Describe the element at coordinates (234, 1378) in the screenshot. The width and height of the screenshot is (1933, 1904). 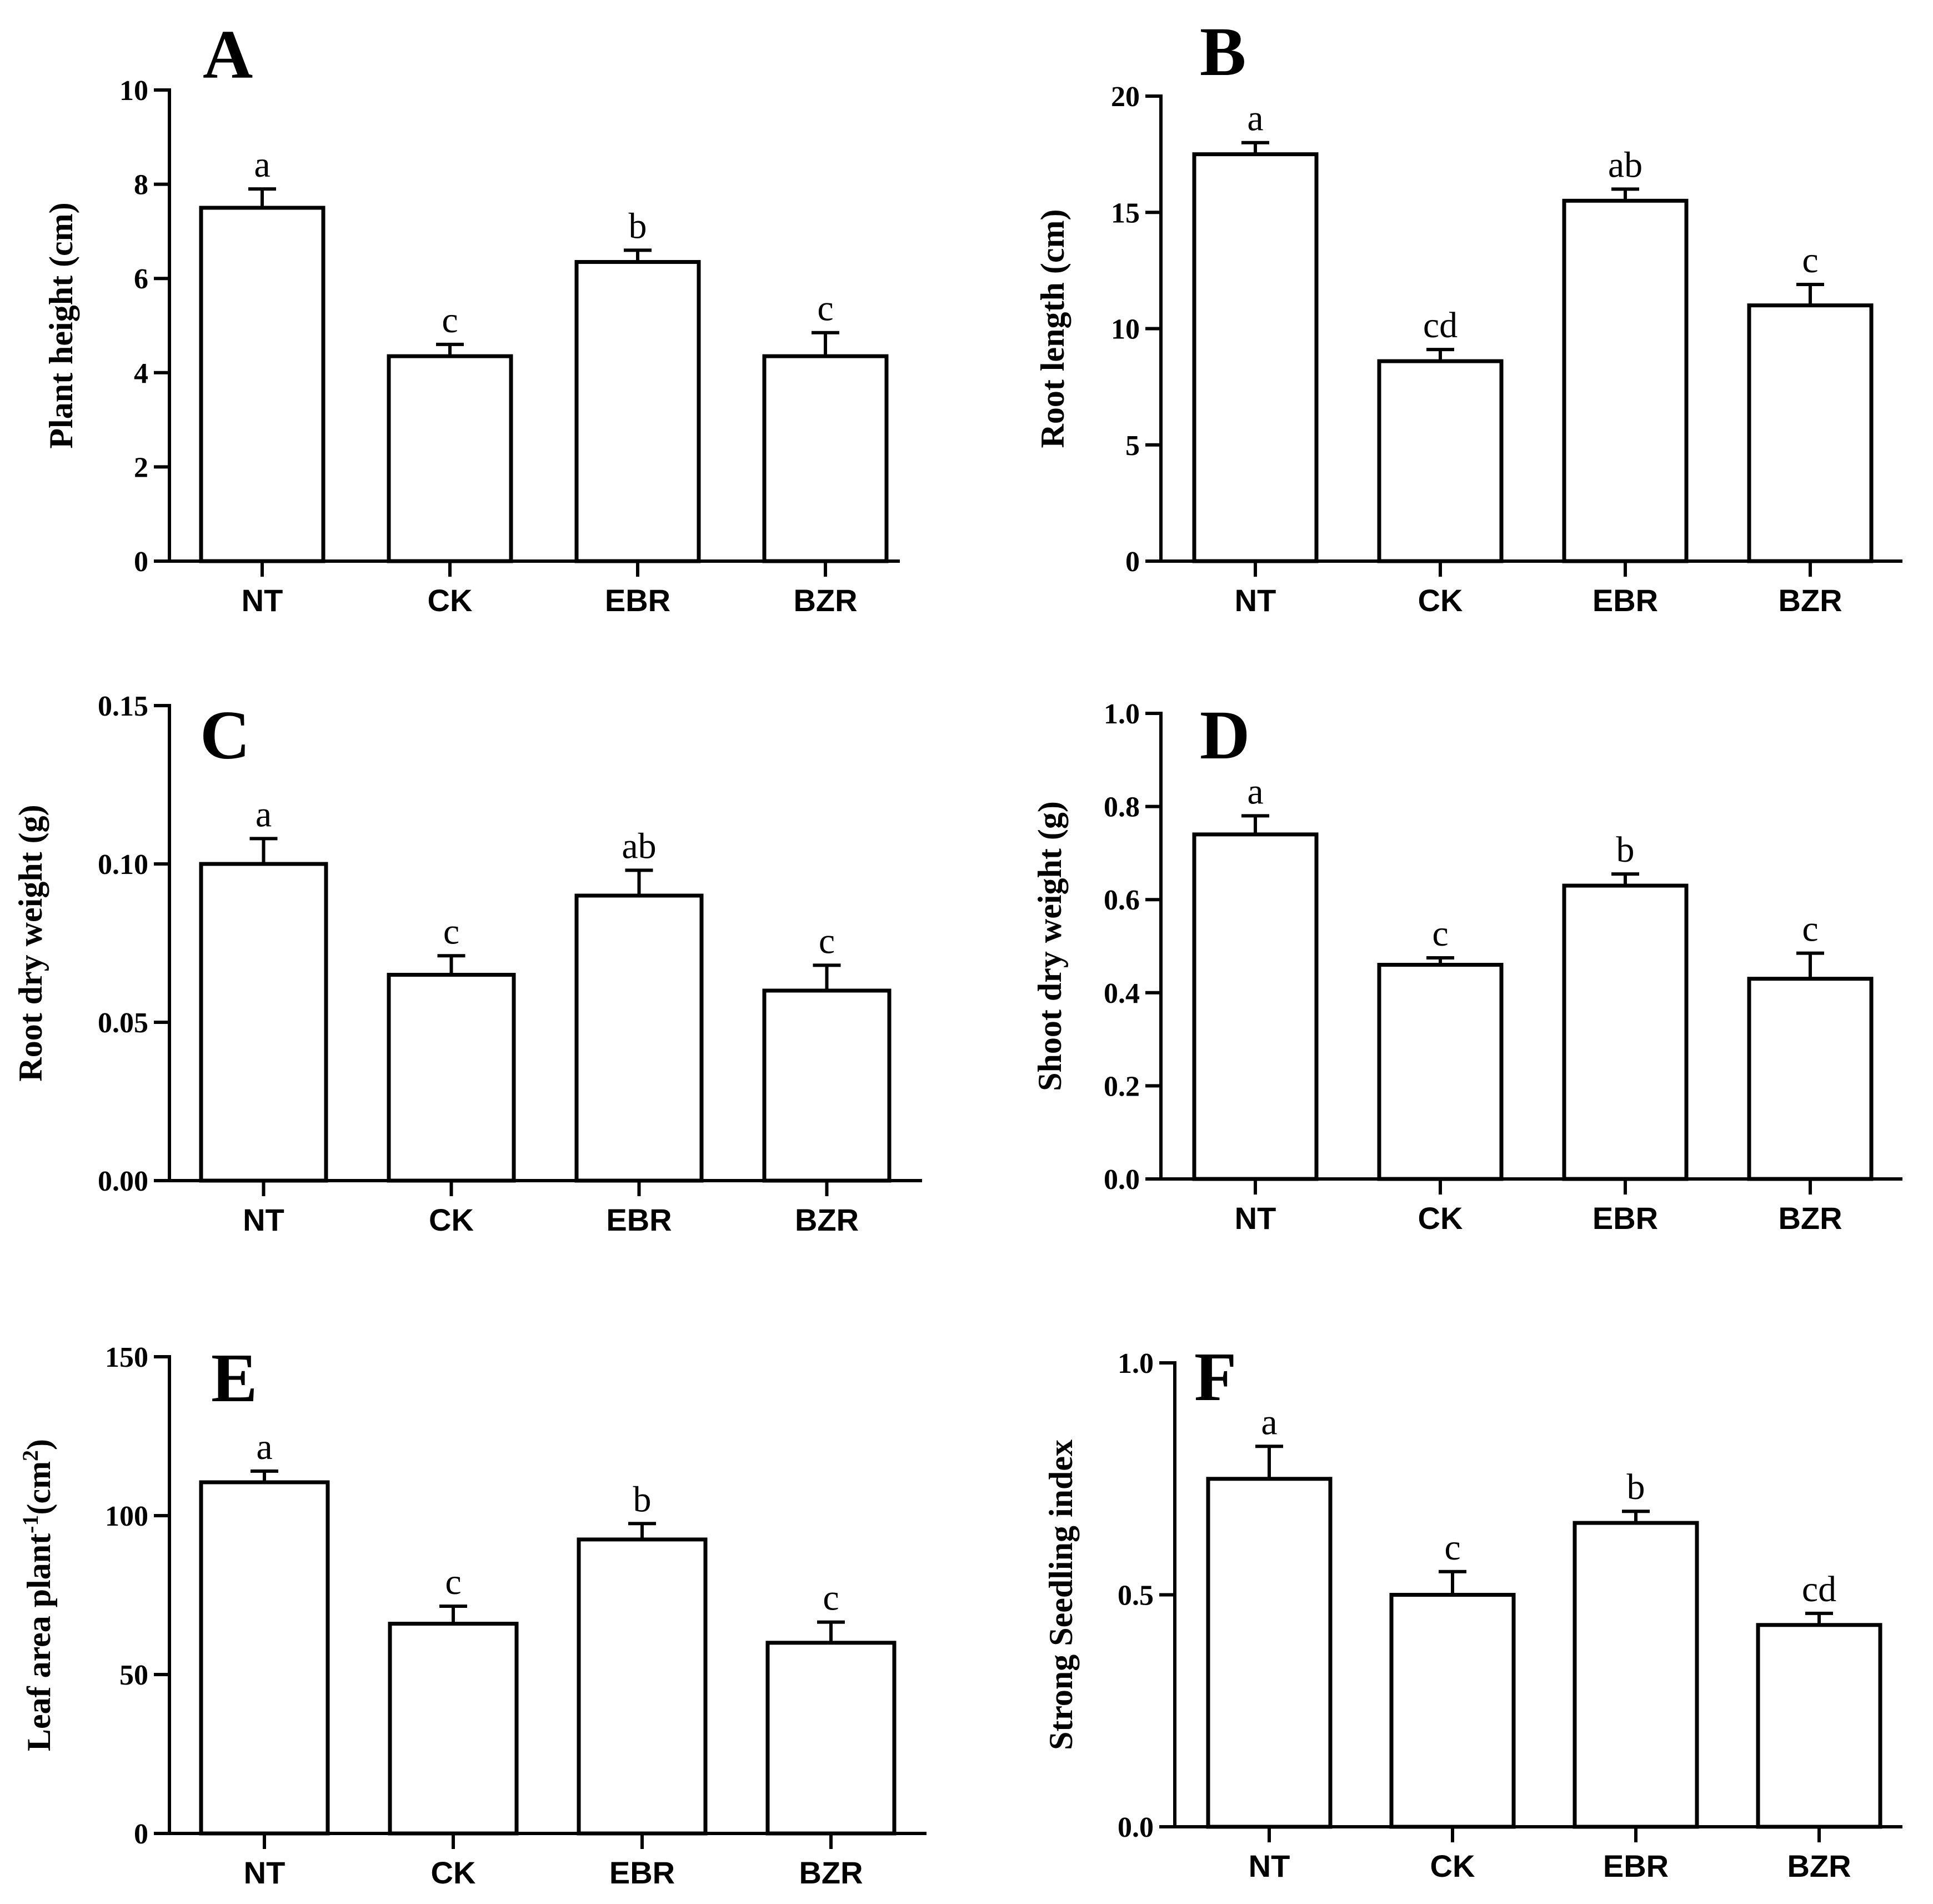
I see `panel-letter: E` at that location.